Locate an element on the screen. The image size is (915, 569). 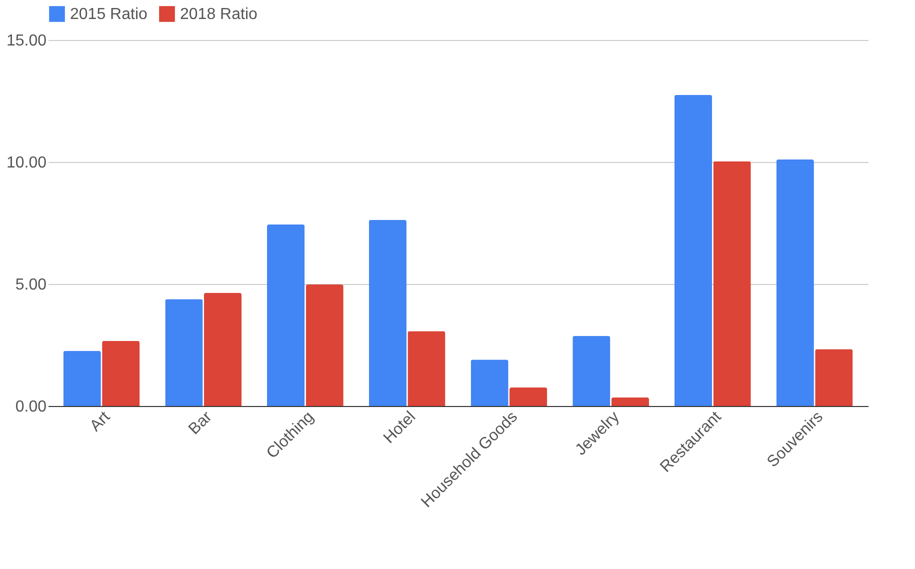
y-tick-label: 10.00 is located at coordinates (26, 163).